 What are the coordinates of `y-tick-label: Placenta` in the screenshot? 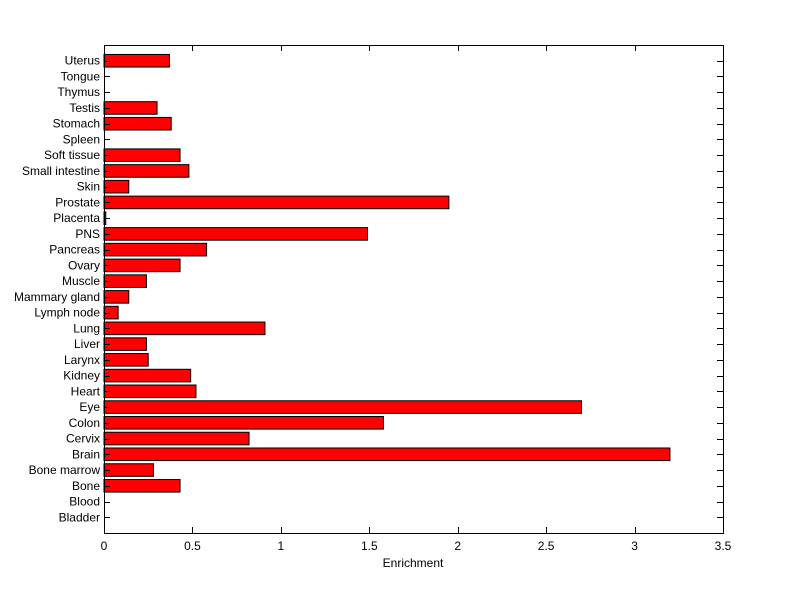 It's located at (76, 218).